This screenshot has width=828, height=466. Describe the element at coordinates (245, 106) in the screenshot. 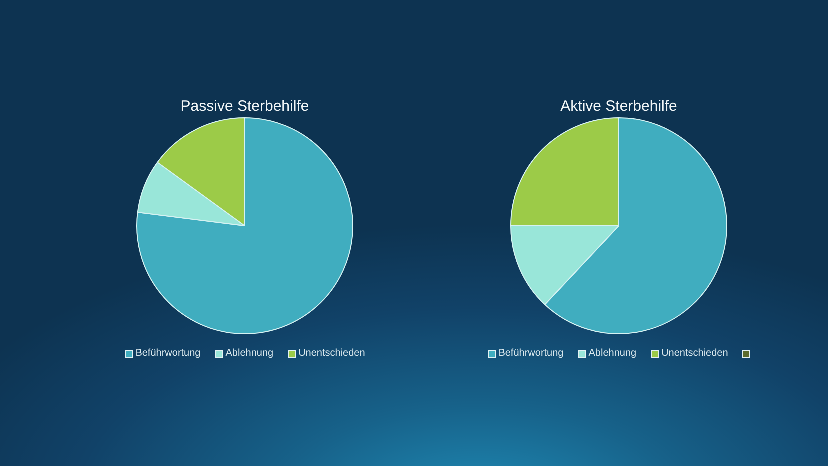

I see `chart-title: Passive Sterbehilfe` at that location.